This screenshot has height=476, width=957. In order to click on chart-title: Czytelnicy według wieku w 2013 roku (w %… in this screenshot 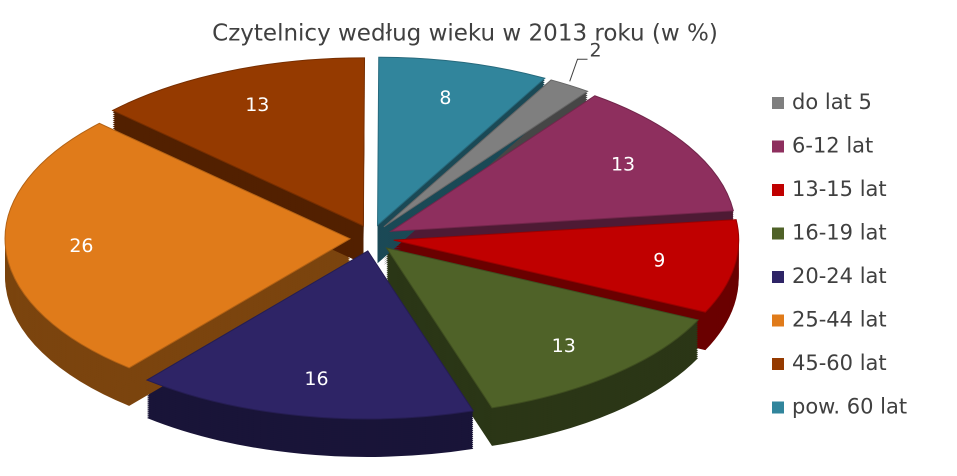, I will do `click(465, 34)`.